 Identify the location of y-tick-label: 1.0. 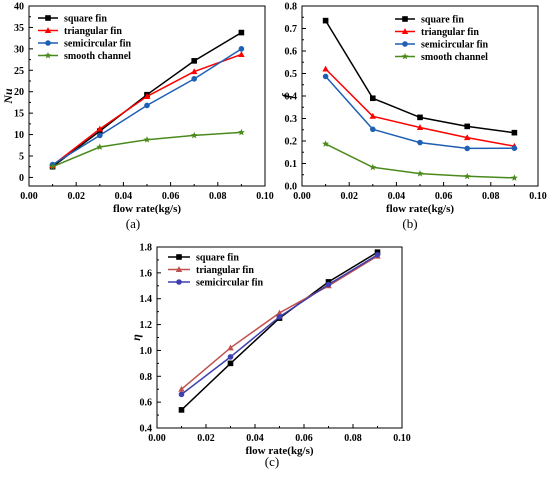
(146, 351).